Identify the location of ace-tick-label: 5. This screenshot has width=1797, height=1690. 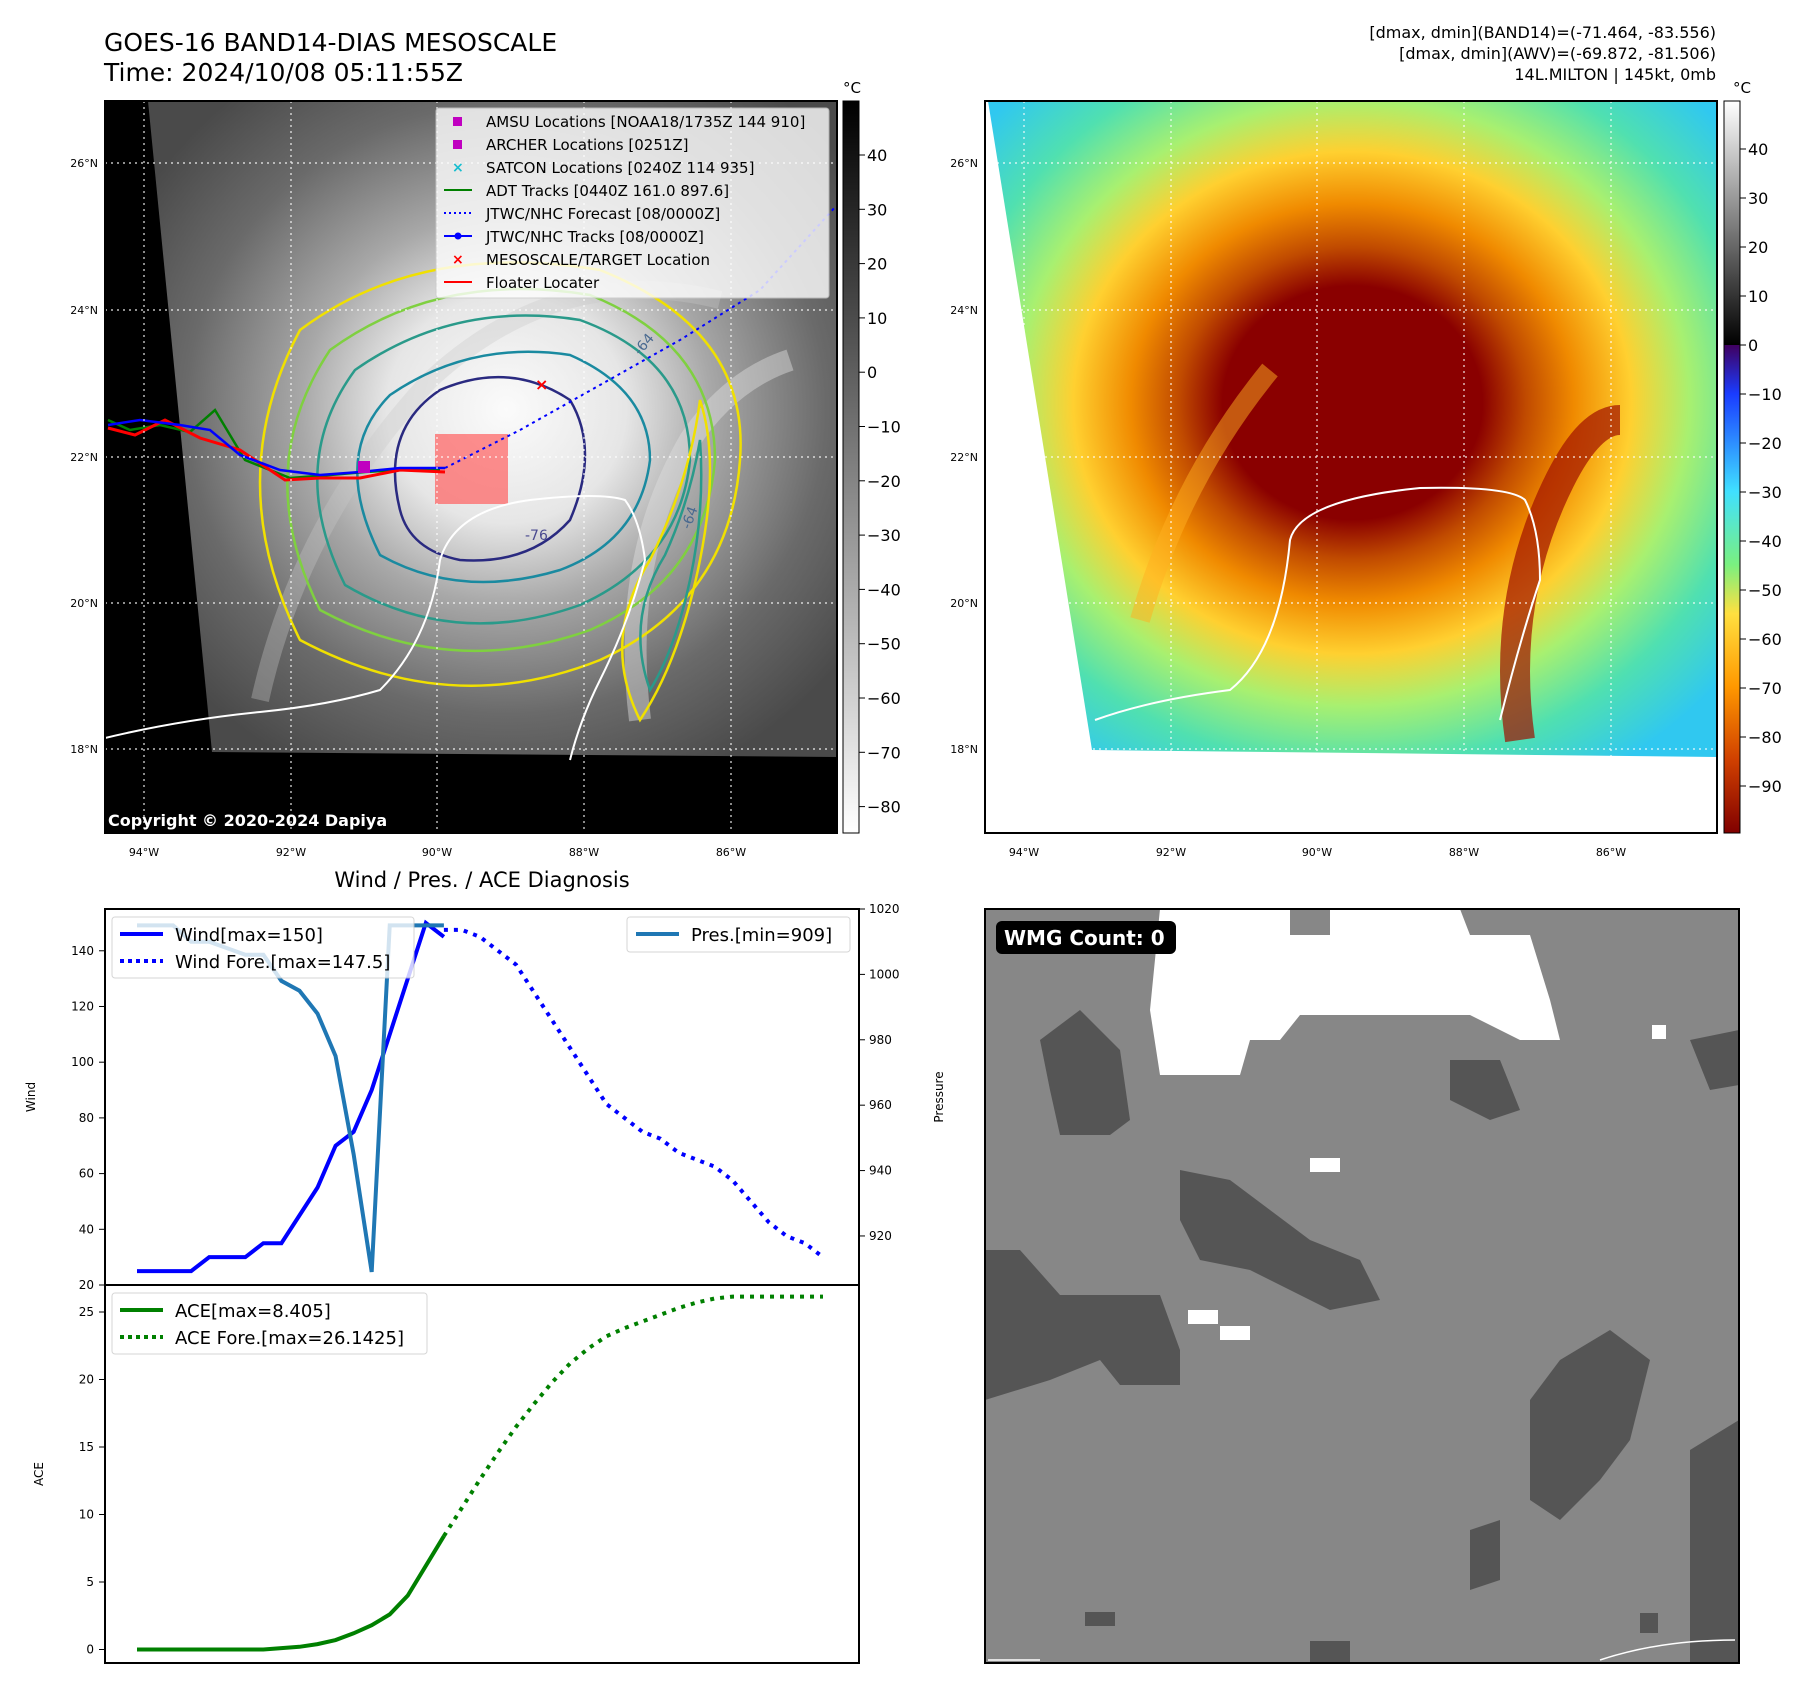
(90, 1582).